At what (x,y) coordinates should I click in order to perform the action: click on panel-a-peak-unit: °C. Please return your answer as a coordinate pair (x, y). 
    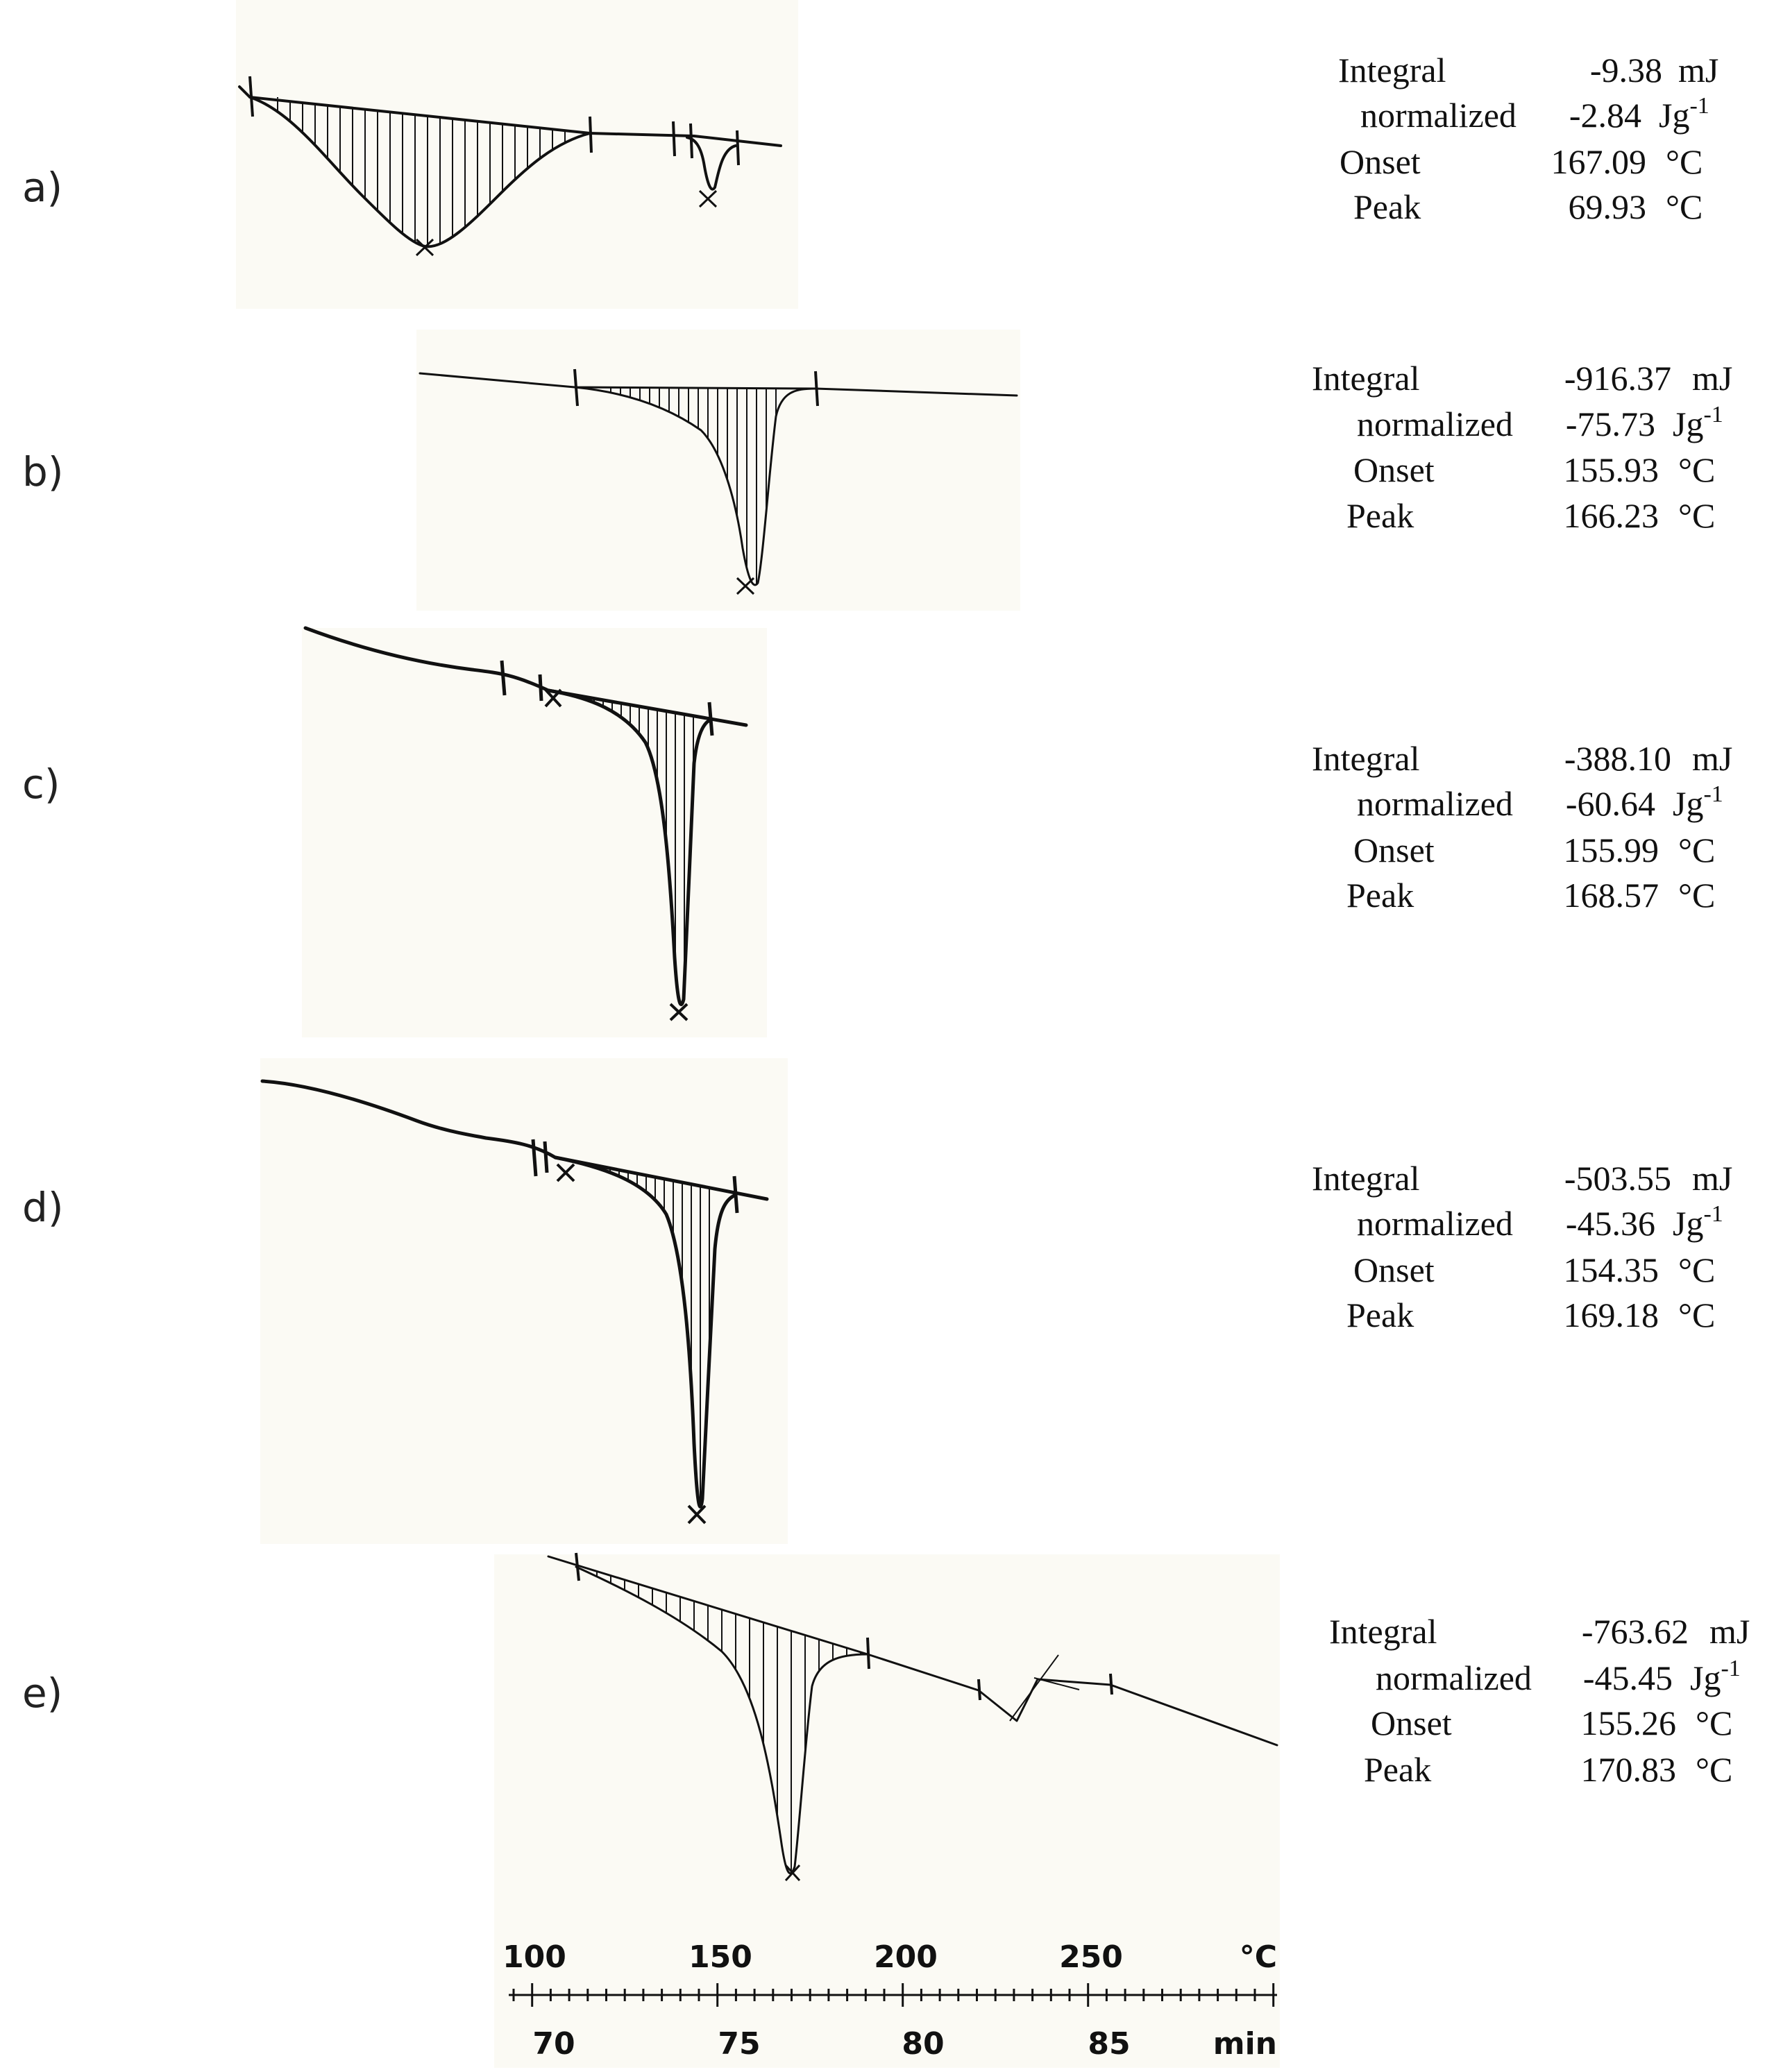
    Looking at the image, I should click on (1684, 206).